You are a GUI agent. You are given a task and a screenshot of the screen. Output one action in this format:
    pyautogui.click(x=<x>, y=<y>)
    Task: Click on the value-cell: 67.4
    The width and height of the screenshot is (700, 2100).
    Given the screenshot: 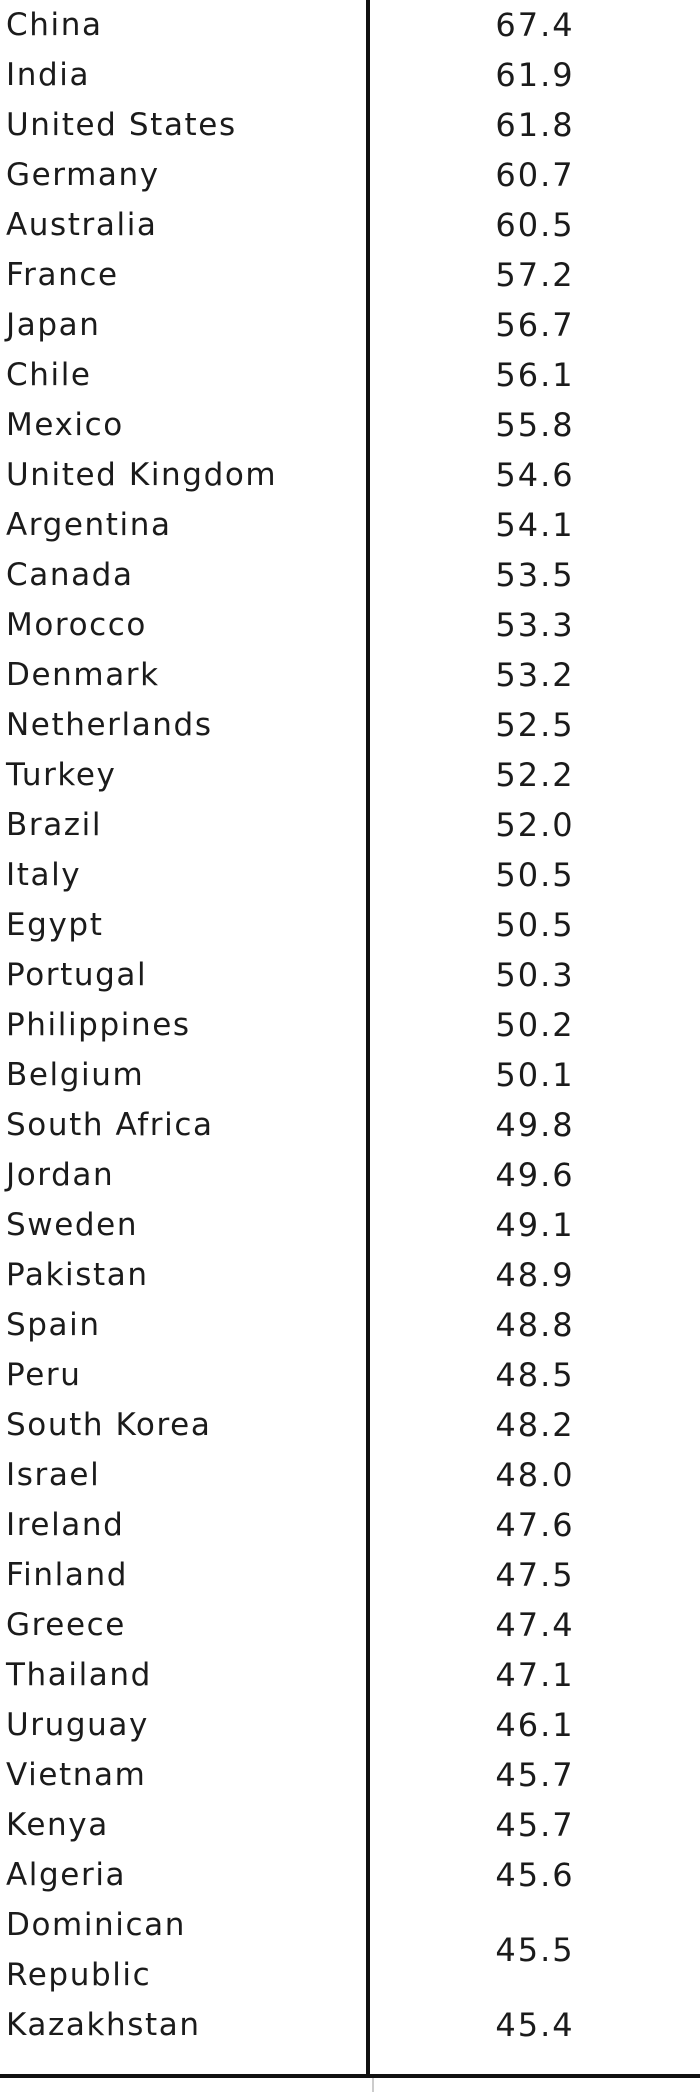 What is the action you would take?
    pyautogui.click(x=535, y=25)
    